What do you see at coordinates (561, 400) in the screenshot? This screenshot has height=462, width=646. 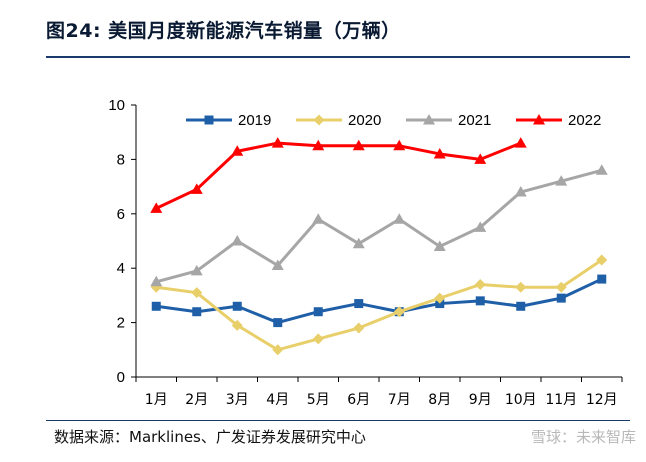 I see `x-tick-label: 11月` at bounding box center [561, 400].